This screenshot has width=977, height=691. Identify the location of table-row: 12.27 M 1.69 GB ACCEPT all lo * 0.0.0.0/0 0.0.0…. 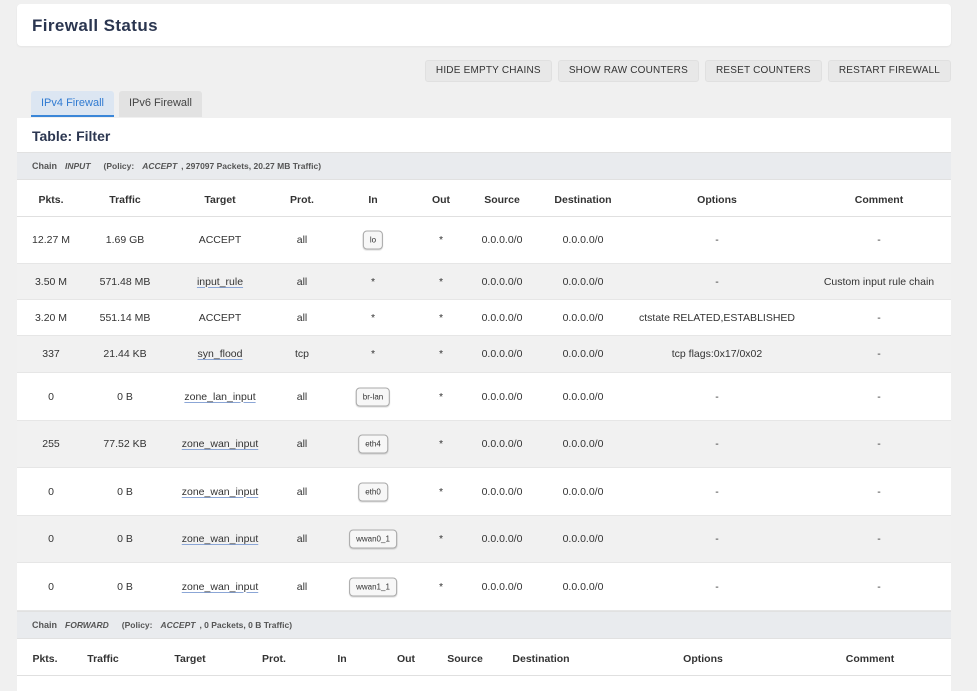
(484, 240).